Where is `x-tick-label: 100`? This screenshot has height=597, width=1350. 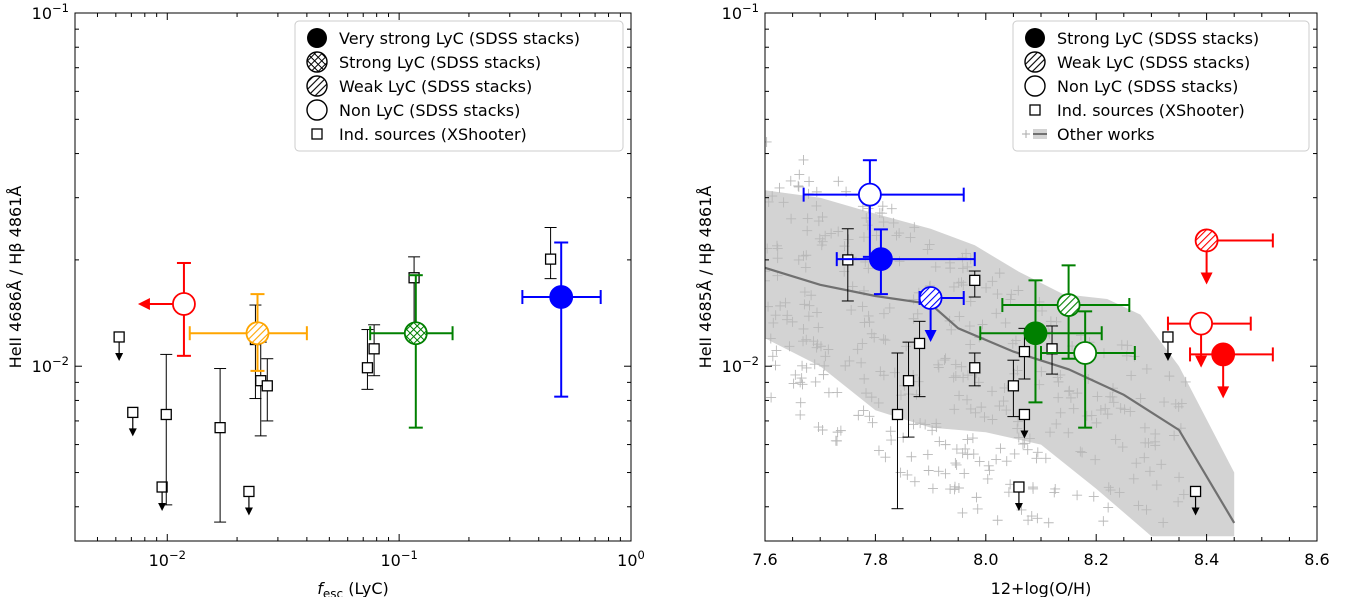
x-tick-label: 100 is located at coordinates (631, 559).